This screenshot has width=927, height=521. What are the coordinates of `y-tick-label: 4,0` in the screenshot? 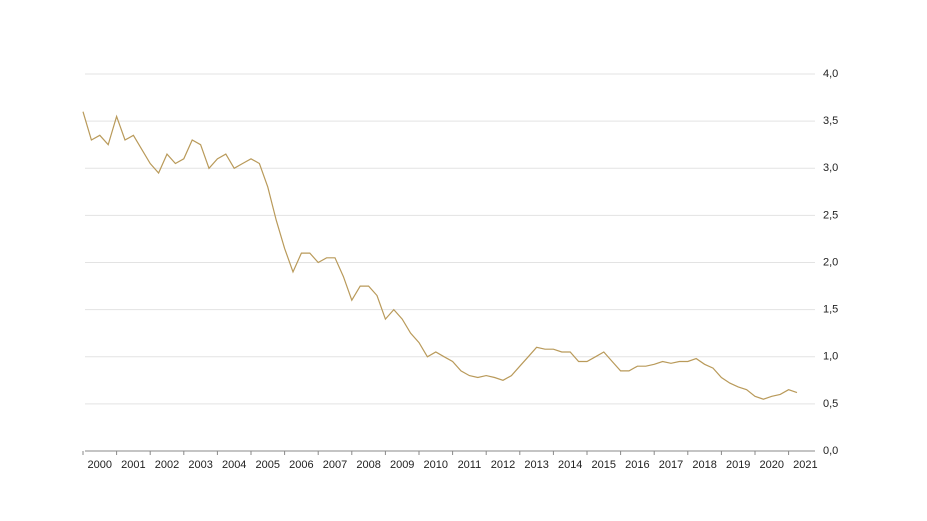 It's located at (830, 74).